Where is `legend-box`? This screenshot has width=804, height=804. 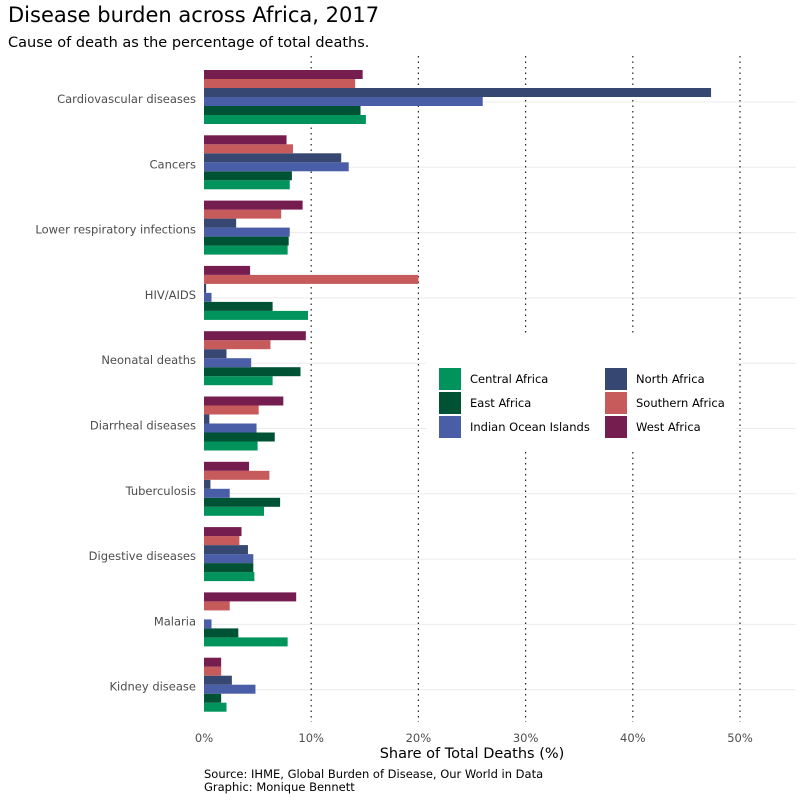 legend-box is located at coordinates (581, 391).